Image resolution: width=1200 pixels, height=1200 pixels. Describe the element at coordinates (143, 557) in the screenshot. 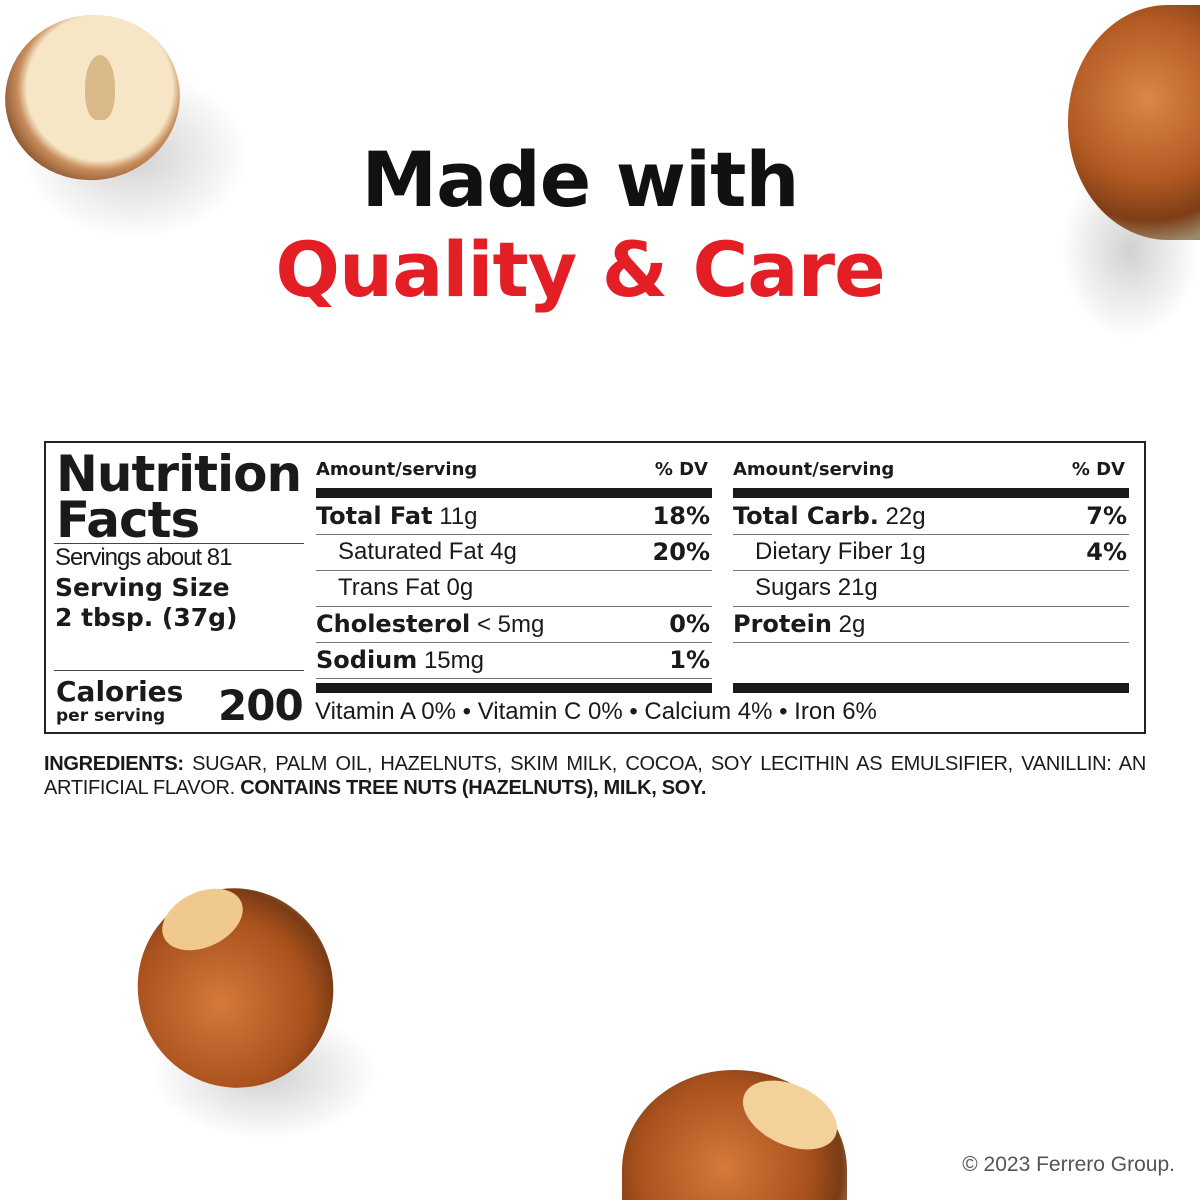

I see `servings-per-container: Servings about 81` at that location.